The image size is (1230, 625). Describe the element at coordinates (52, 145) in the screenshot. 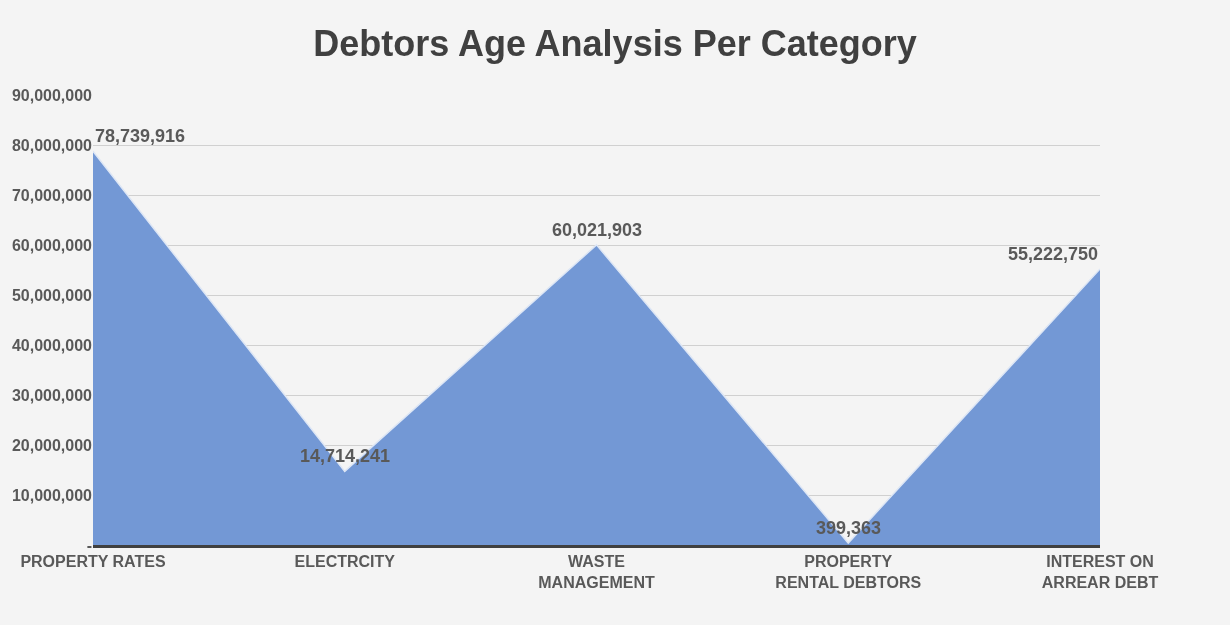

I see `y-tick-label: 80,000,000` at that location.